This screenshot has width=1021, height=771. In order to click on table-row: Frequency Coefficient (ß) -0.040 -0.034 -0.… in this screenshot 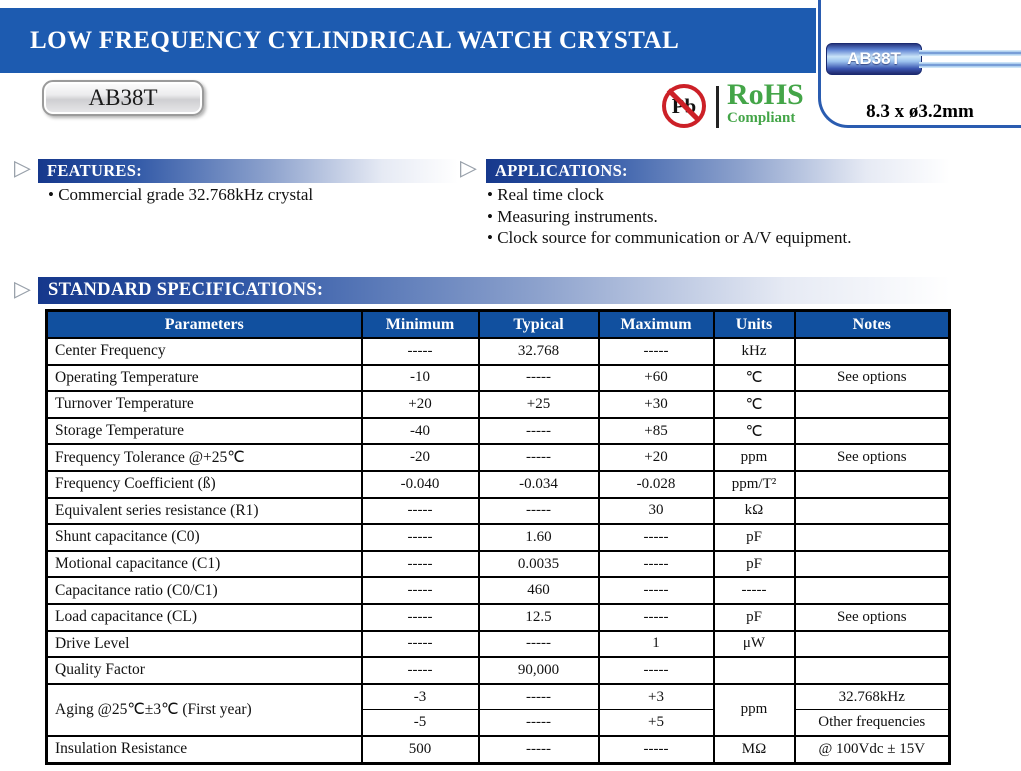, I will do `click(498, 484)`.